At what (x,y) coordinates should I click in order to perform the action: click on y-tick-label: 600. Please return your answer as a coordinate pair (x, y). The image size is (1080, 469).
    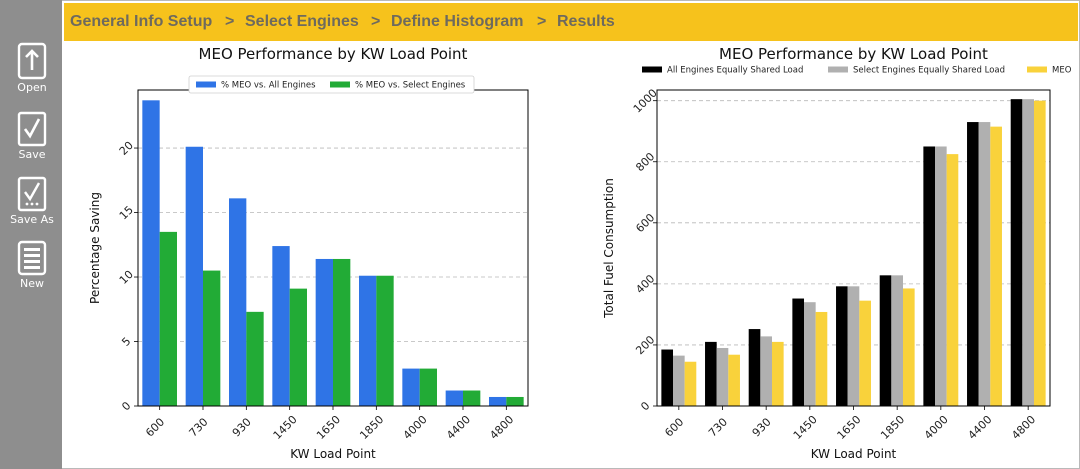
    Looking at the image, I should click on (645, 223).